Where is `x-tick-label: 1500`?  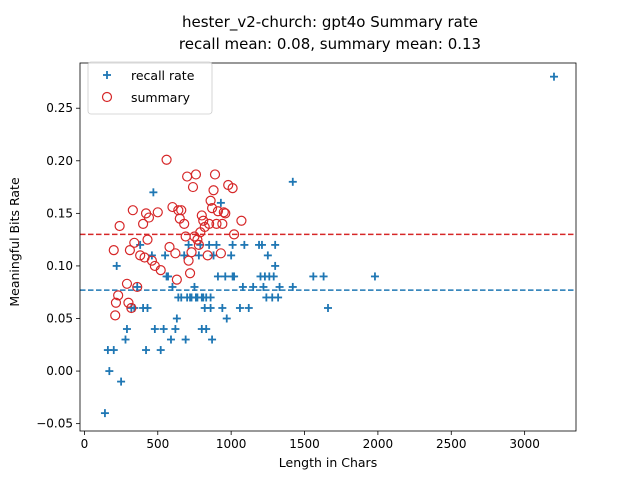 x-tick-label: 1500 is located at coordinates (304, 444).